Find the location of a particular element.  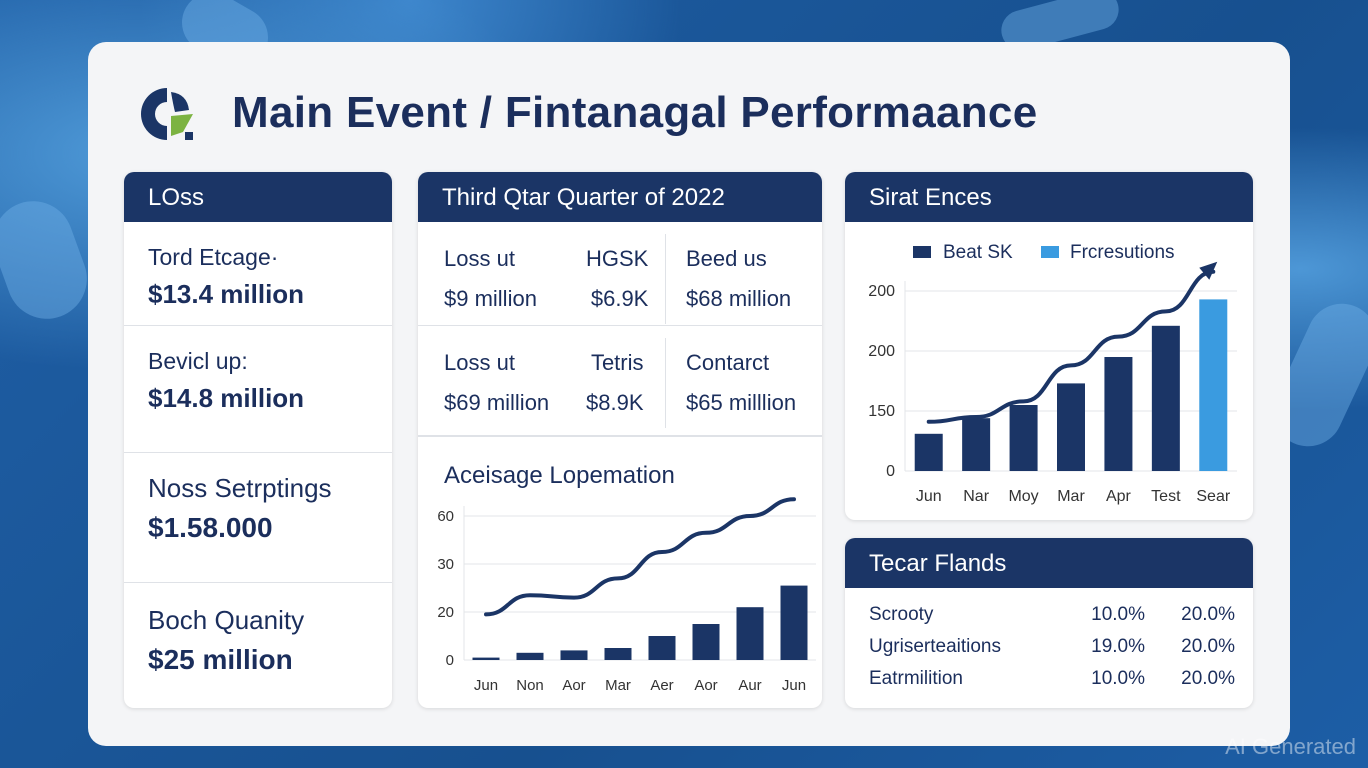

card-title: Tecar Flands is located at coordinates (1049, 563).